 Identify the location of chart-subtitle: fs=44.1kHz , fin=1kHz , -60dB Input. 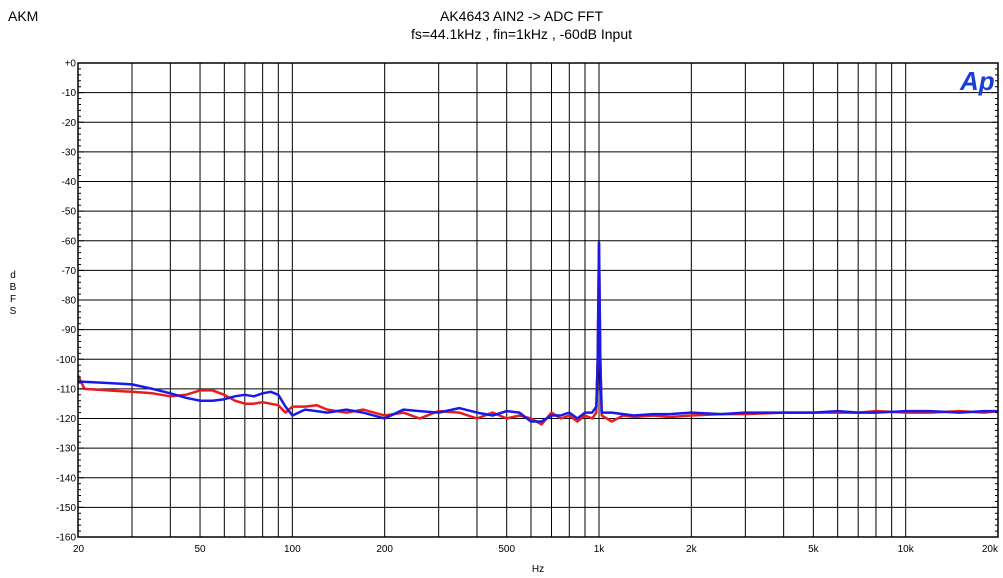
(521, 34).